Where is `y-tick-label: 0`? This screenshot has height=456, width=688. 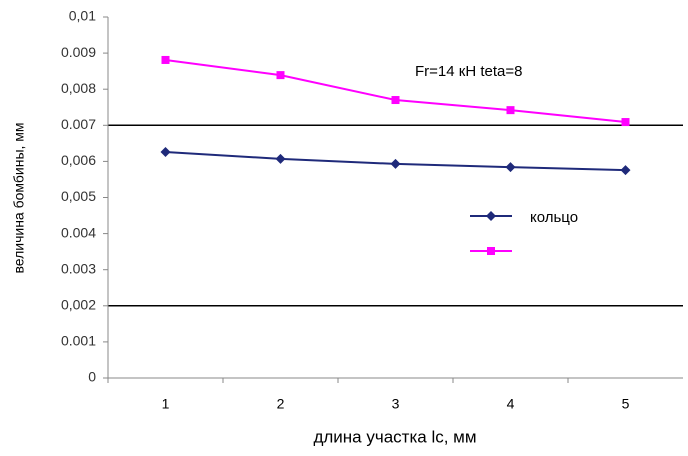
y-tick-label: 0 is located at coordinates (92, 377).